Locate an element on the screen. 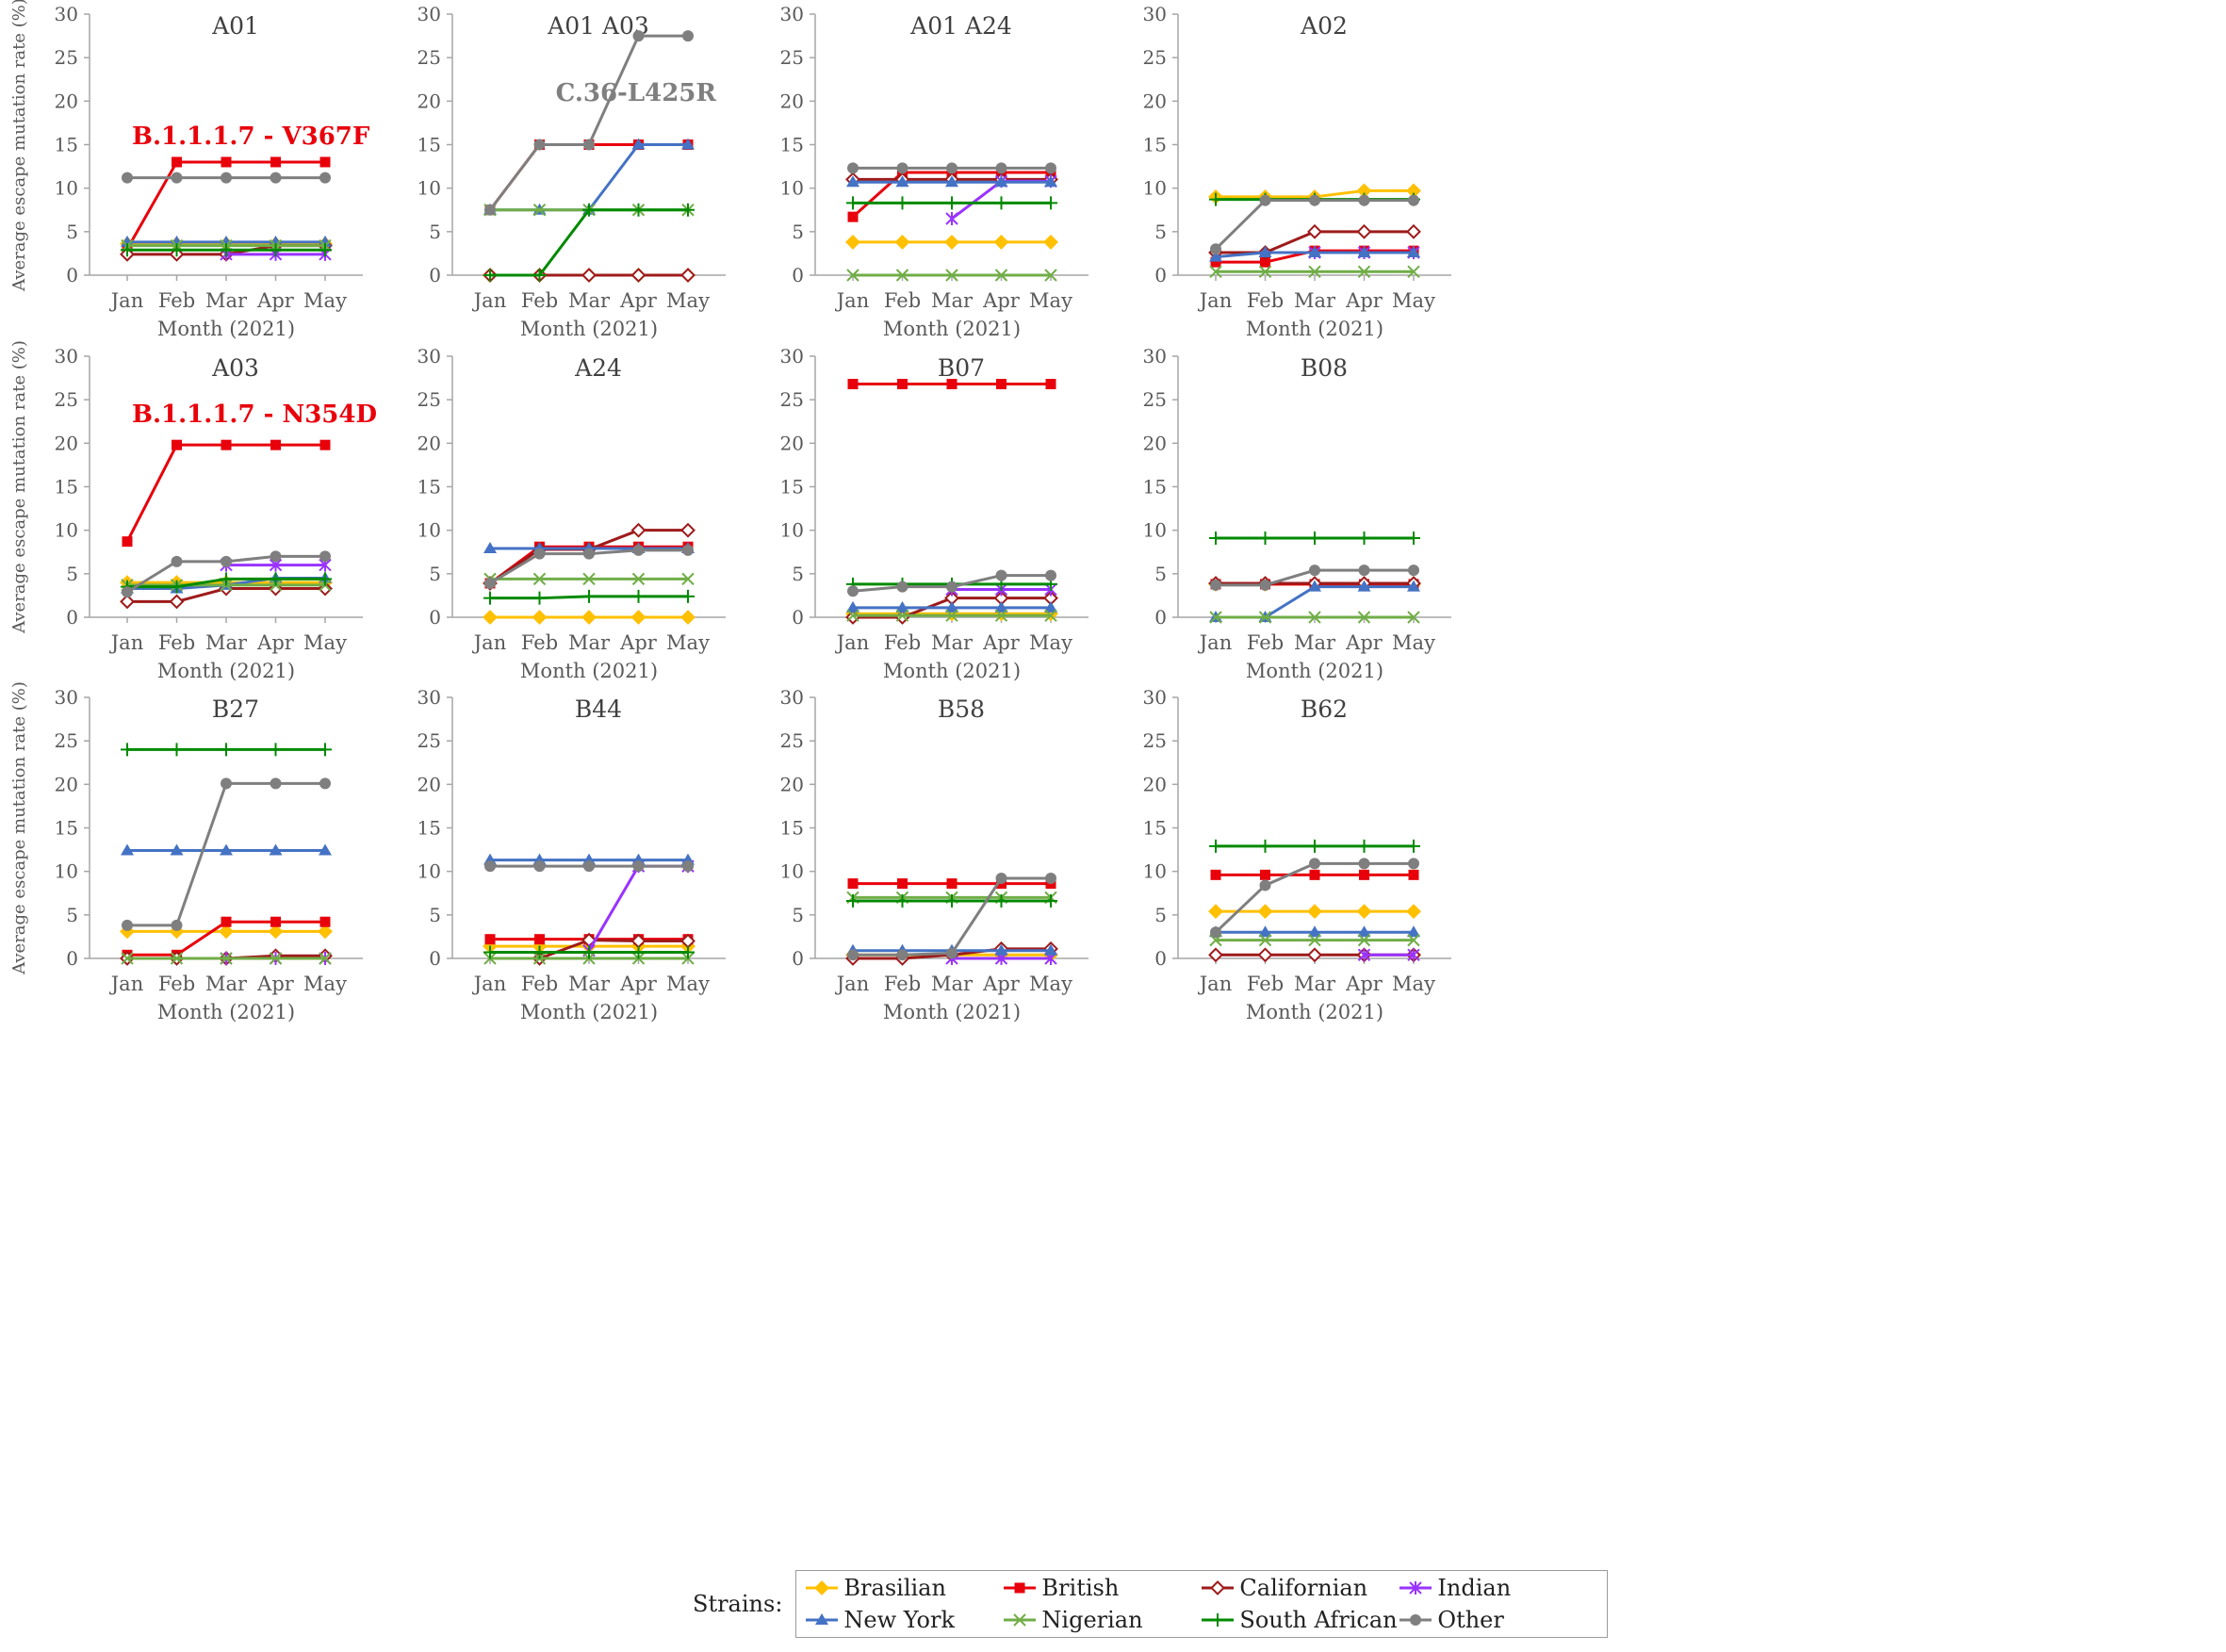 This screenshot has width=2226, height=1652. legend-label: New York is located at coordinates (899, 1620).